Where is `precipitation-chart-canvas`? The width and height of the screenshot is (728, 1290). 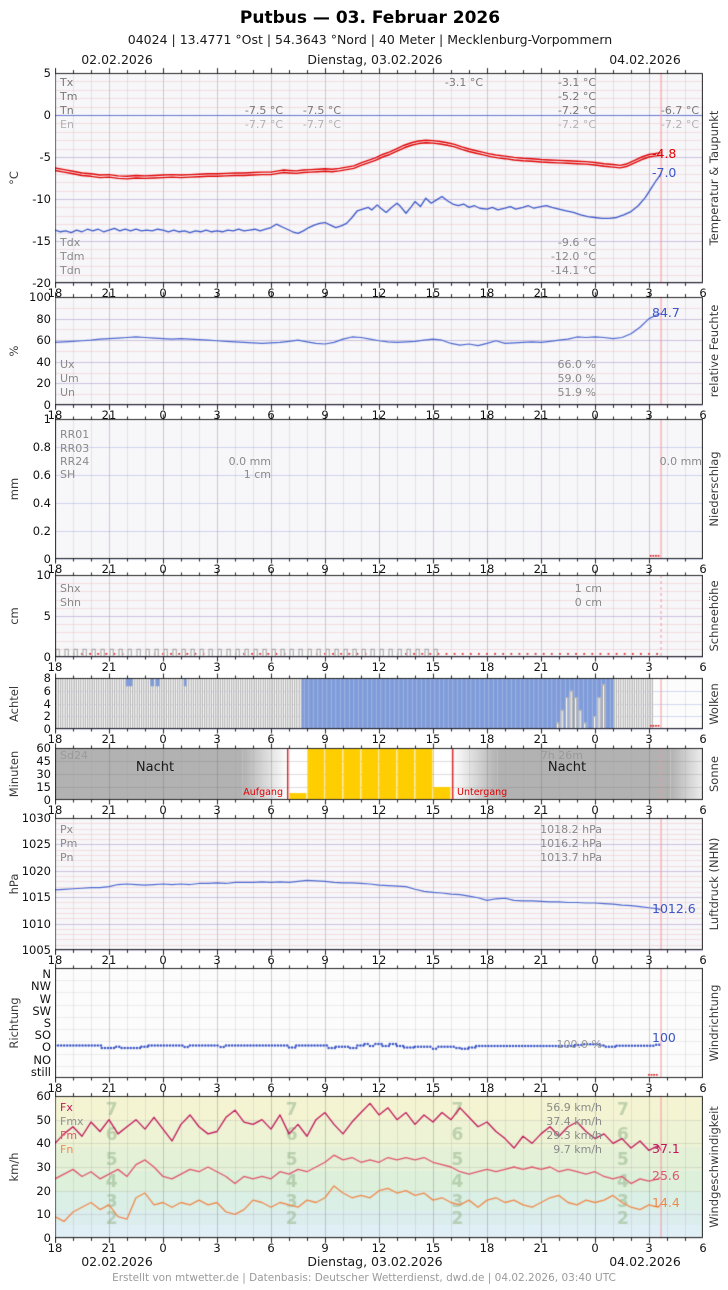 precipitation-chart-canvas is located at coordinates (379, 489).